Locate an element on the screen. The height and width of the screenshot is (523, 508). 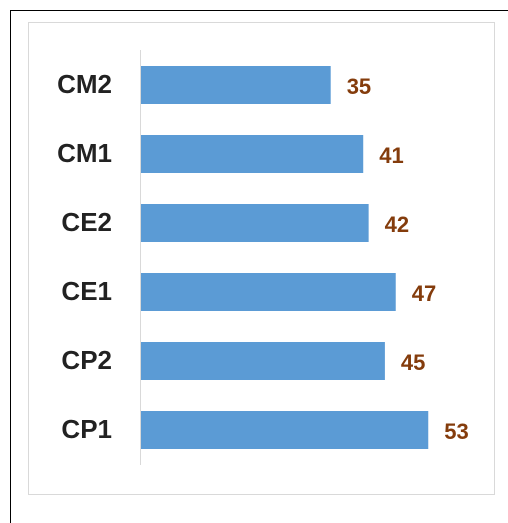
category-label: CE1 is located at coordinates (86, 291).